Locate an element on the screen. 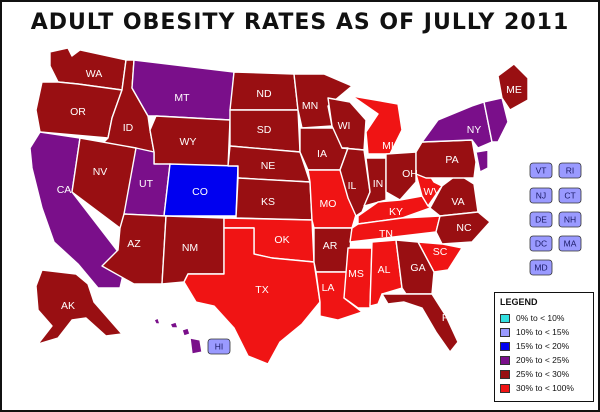 The height and width of the screenshot is (412, 600). legend-item: 20% to < 25% is located at coordinates (544, 360).